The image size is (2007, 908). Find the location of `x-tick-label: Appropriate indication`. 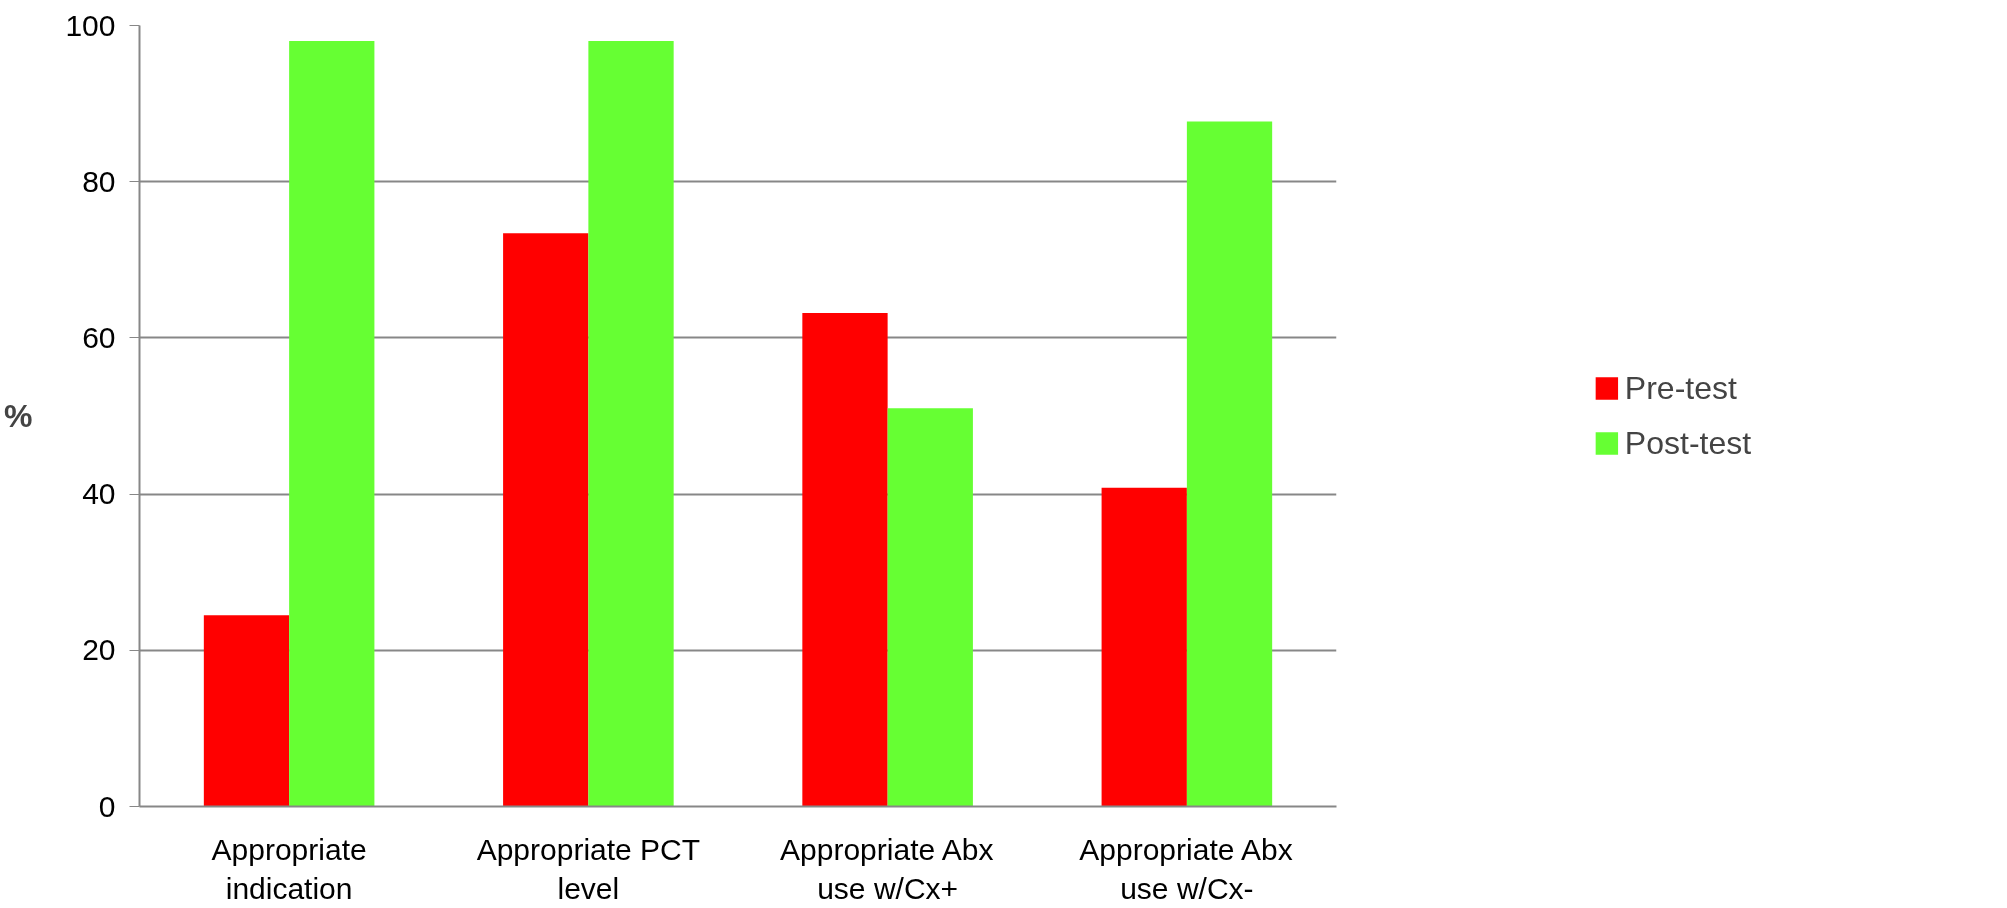

x-tick-label: Appropriate indication is located at coordinates (289, 869).